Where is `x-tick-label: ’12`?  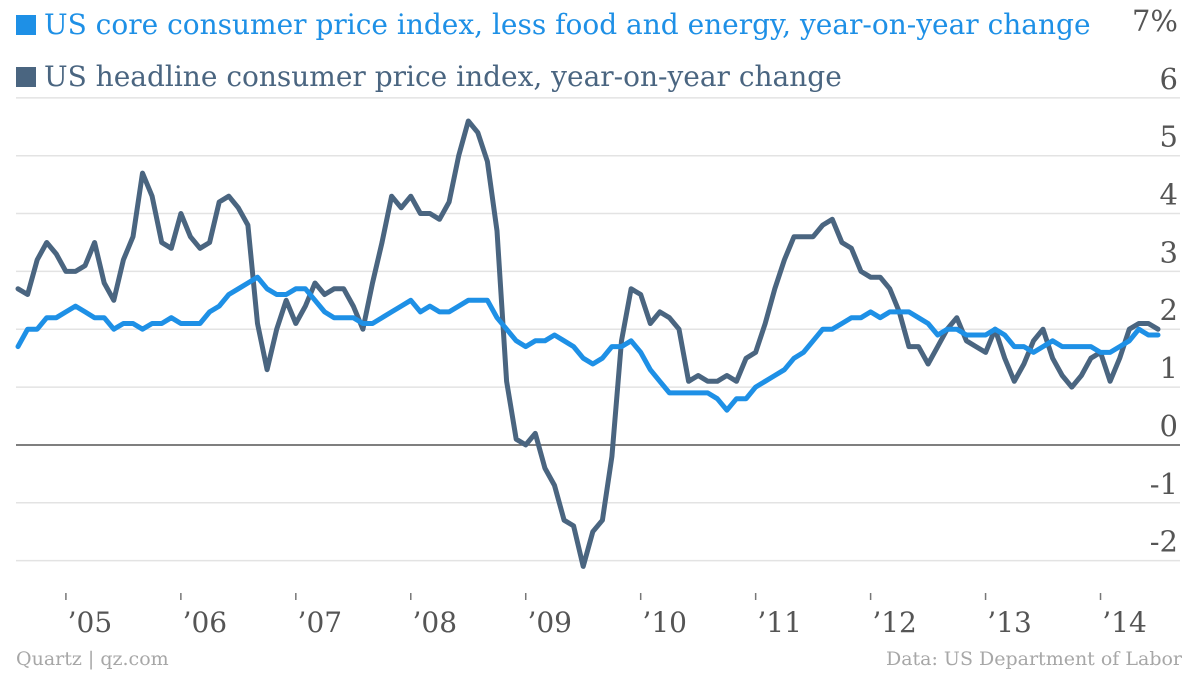
x-tick-label: ’12 is located at coordinates (894, 622).